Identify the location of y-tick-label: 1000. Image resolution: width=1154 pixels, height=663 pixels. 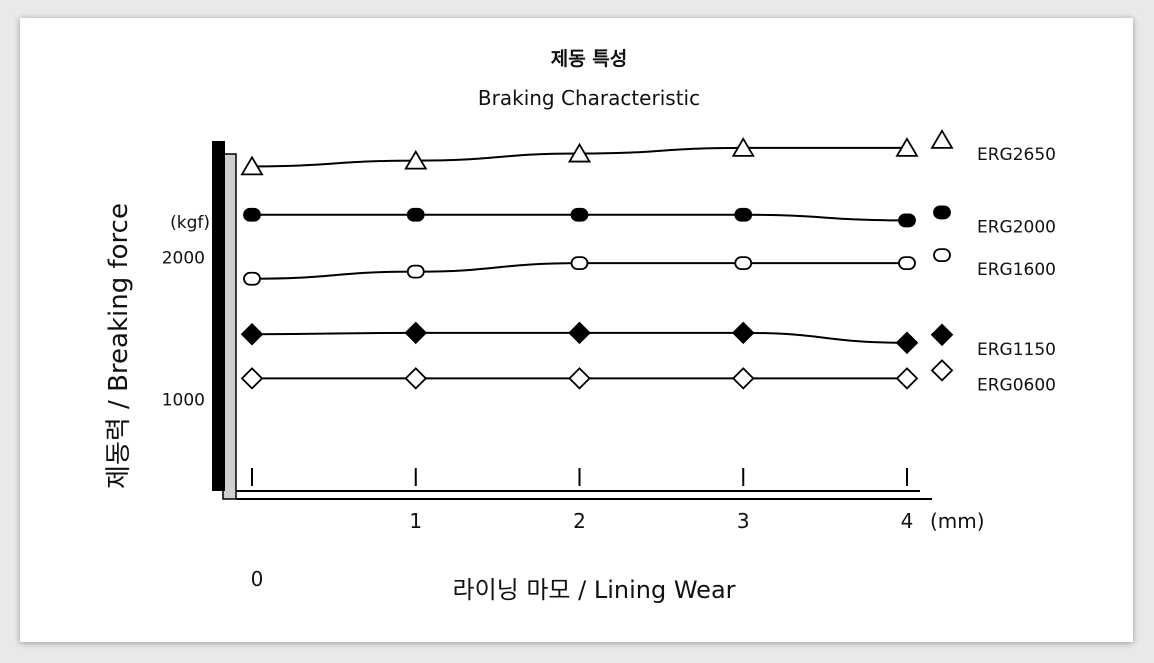
(183, 401).